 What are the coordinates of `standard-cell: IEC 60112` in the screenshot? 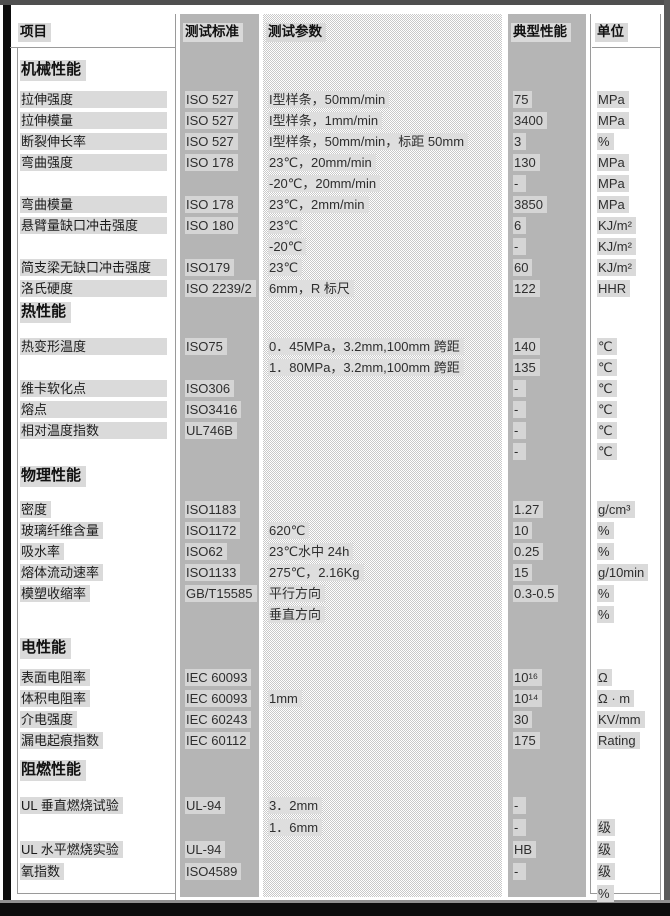 It's located at (222, 741).